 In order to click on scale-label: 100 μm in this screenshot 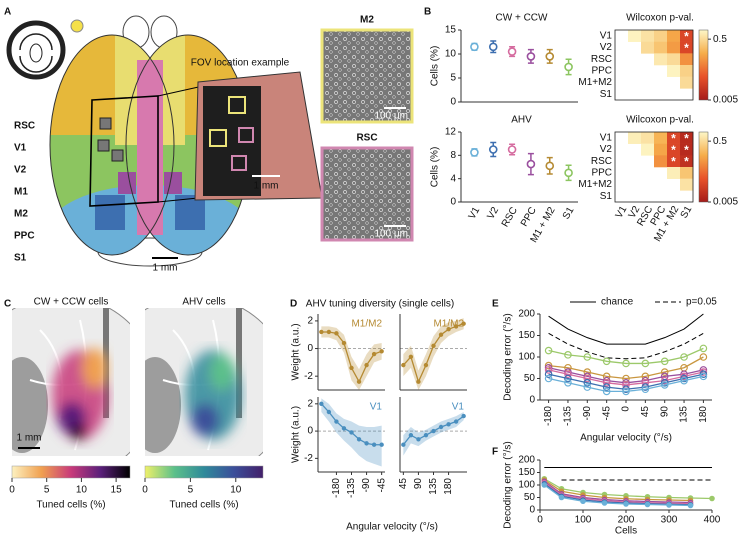, I will do `click(391, 116)`.